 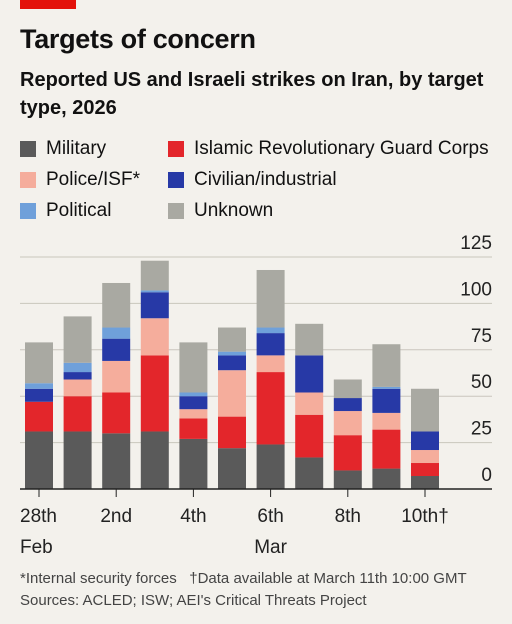 What do you see at coordinates (270, 547) in the screenshot?
I see `x-tick-sublabel-6: Mar` at bounding box center [270, 547].